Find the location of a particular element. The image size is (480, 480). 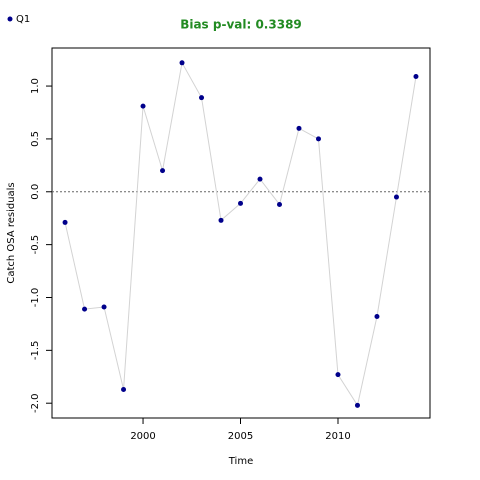

x-axis-label: Time is located at coordinates (240, 461).